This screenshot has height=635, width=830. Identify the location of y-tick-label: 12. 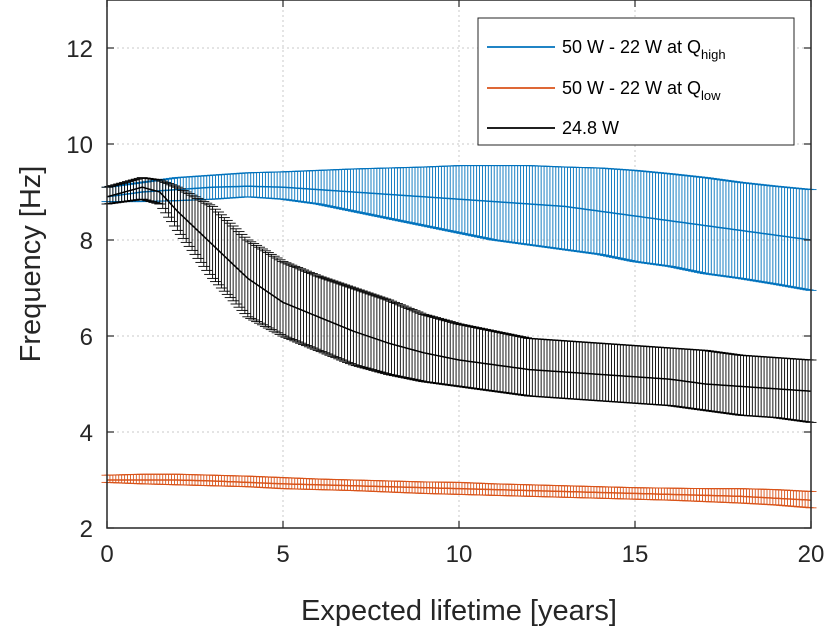
(79, 49).